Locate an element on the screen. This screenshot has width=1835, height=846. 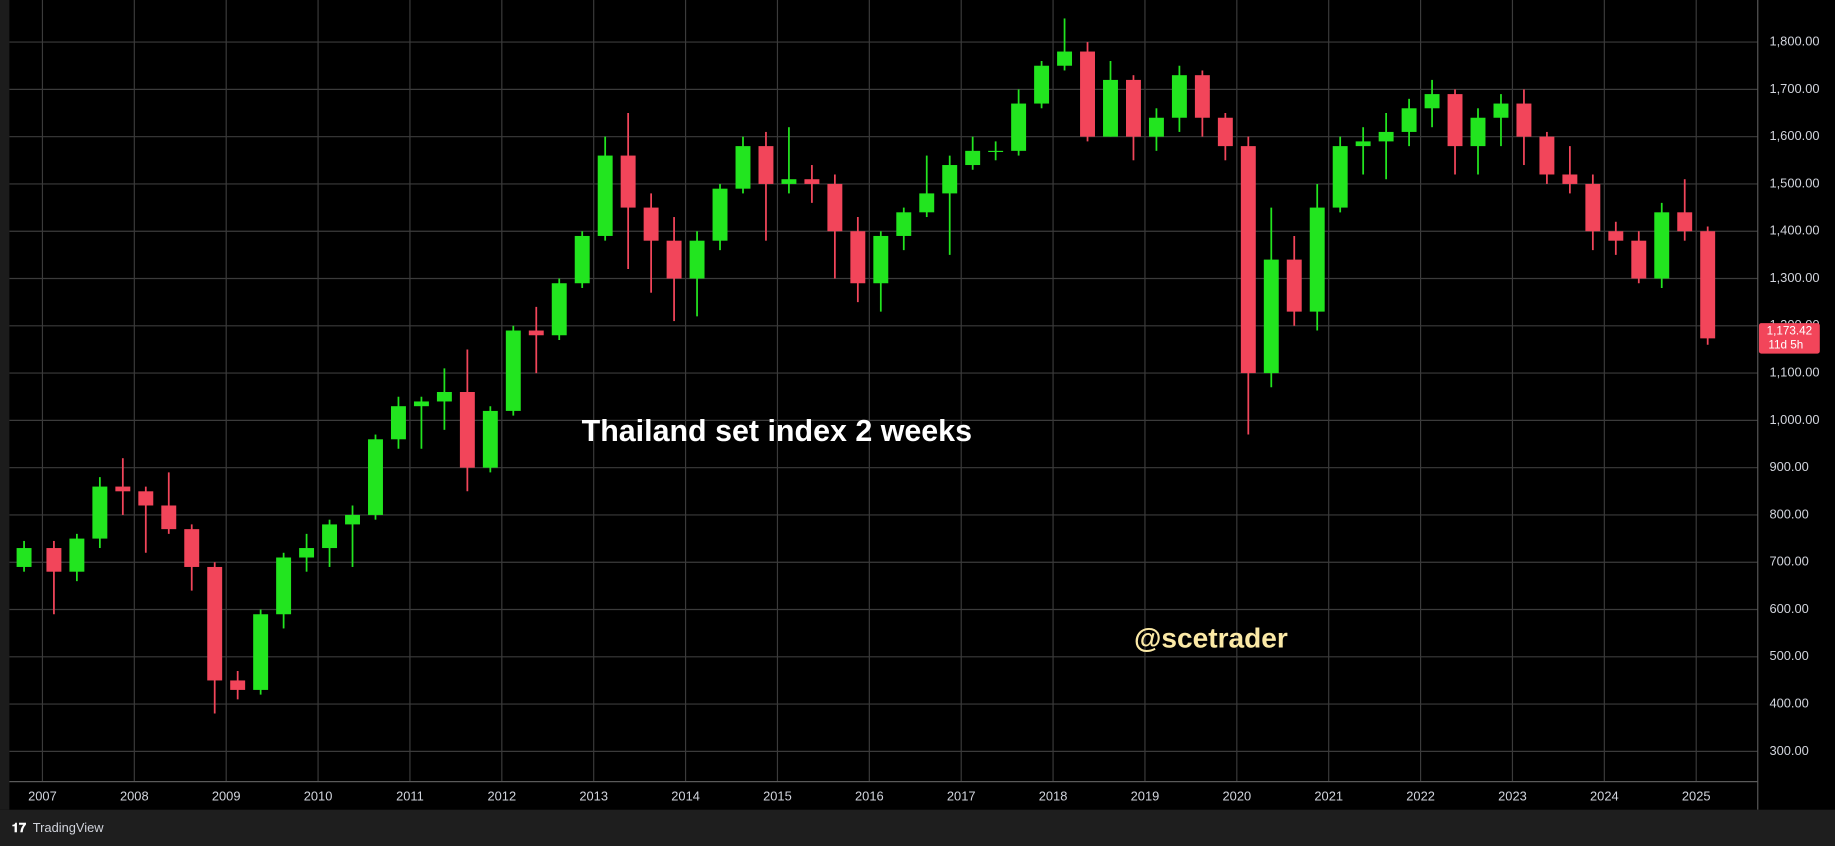
x-tick-label: 2022 is located at coordinates (1420, 795).